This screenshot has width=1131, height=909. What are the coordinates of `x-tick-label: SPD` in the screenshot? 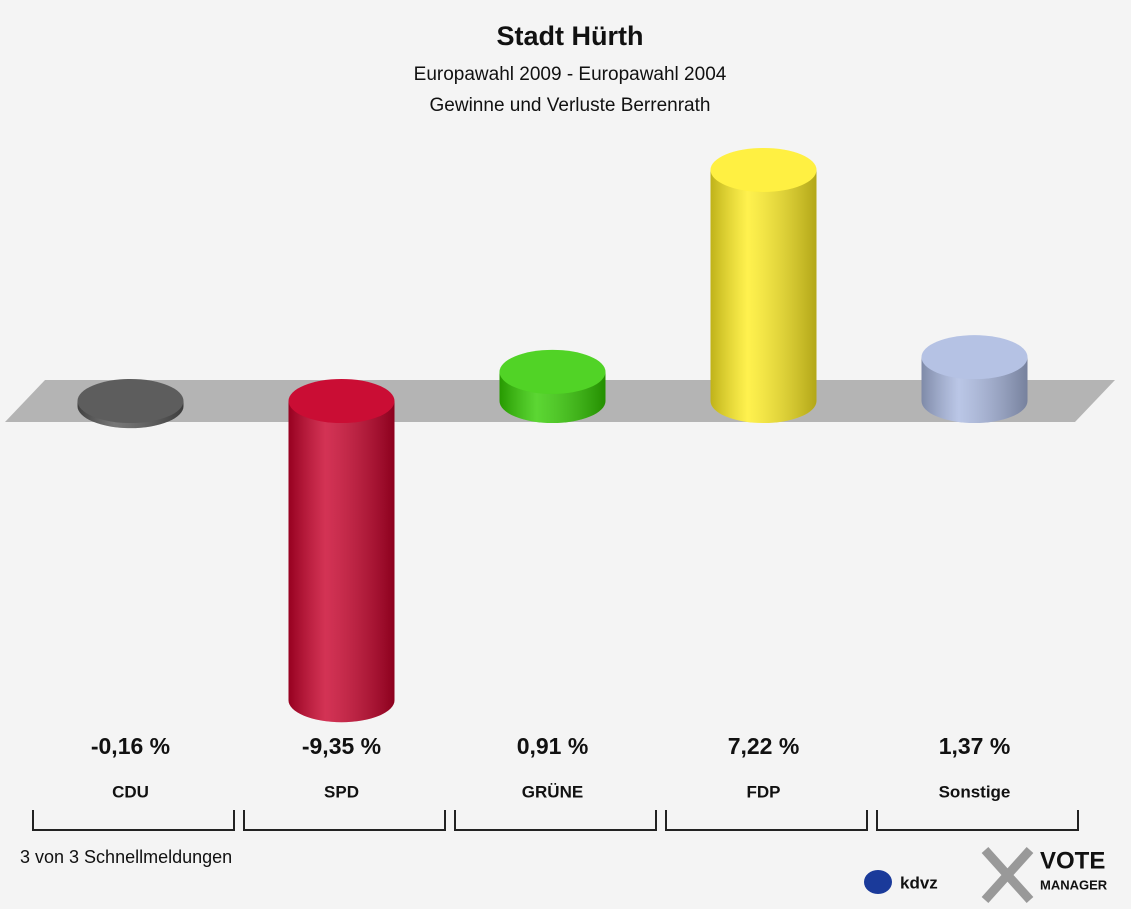 It's located at (341, 791).